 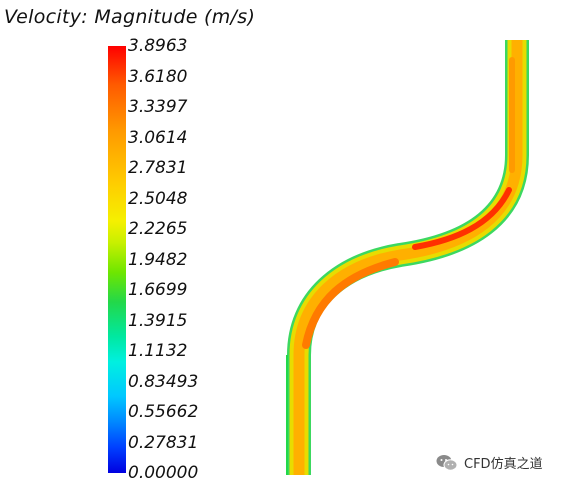 I want to click on plot-title: Velocity: Magnitude (m/s), so click(x=130, y=17).